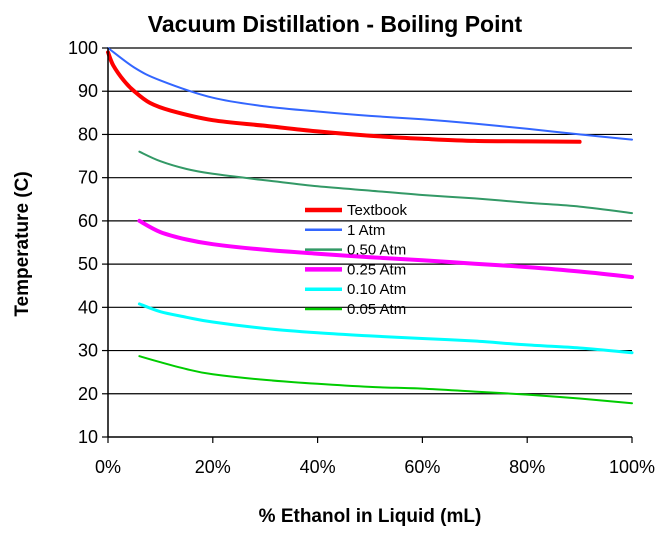  What do you see at coordinates (88, 178) in the screenshot?
I see `y-tick-label: 70` at bounding box center [88, 178].